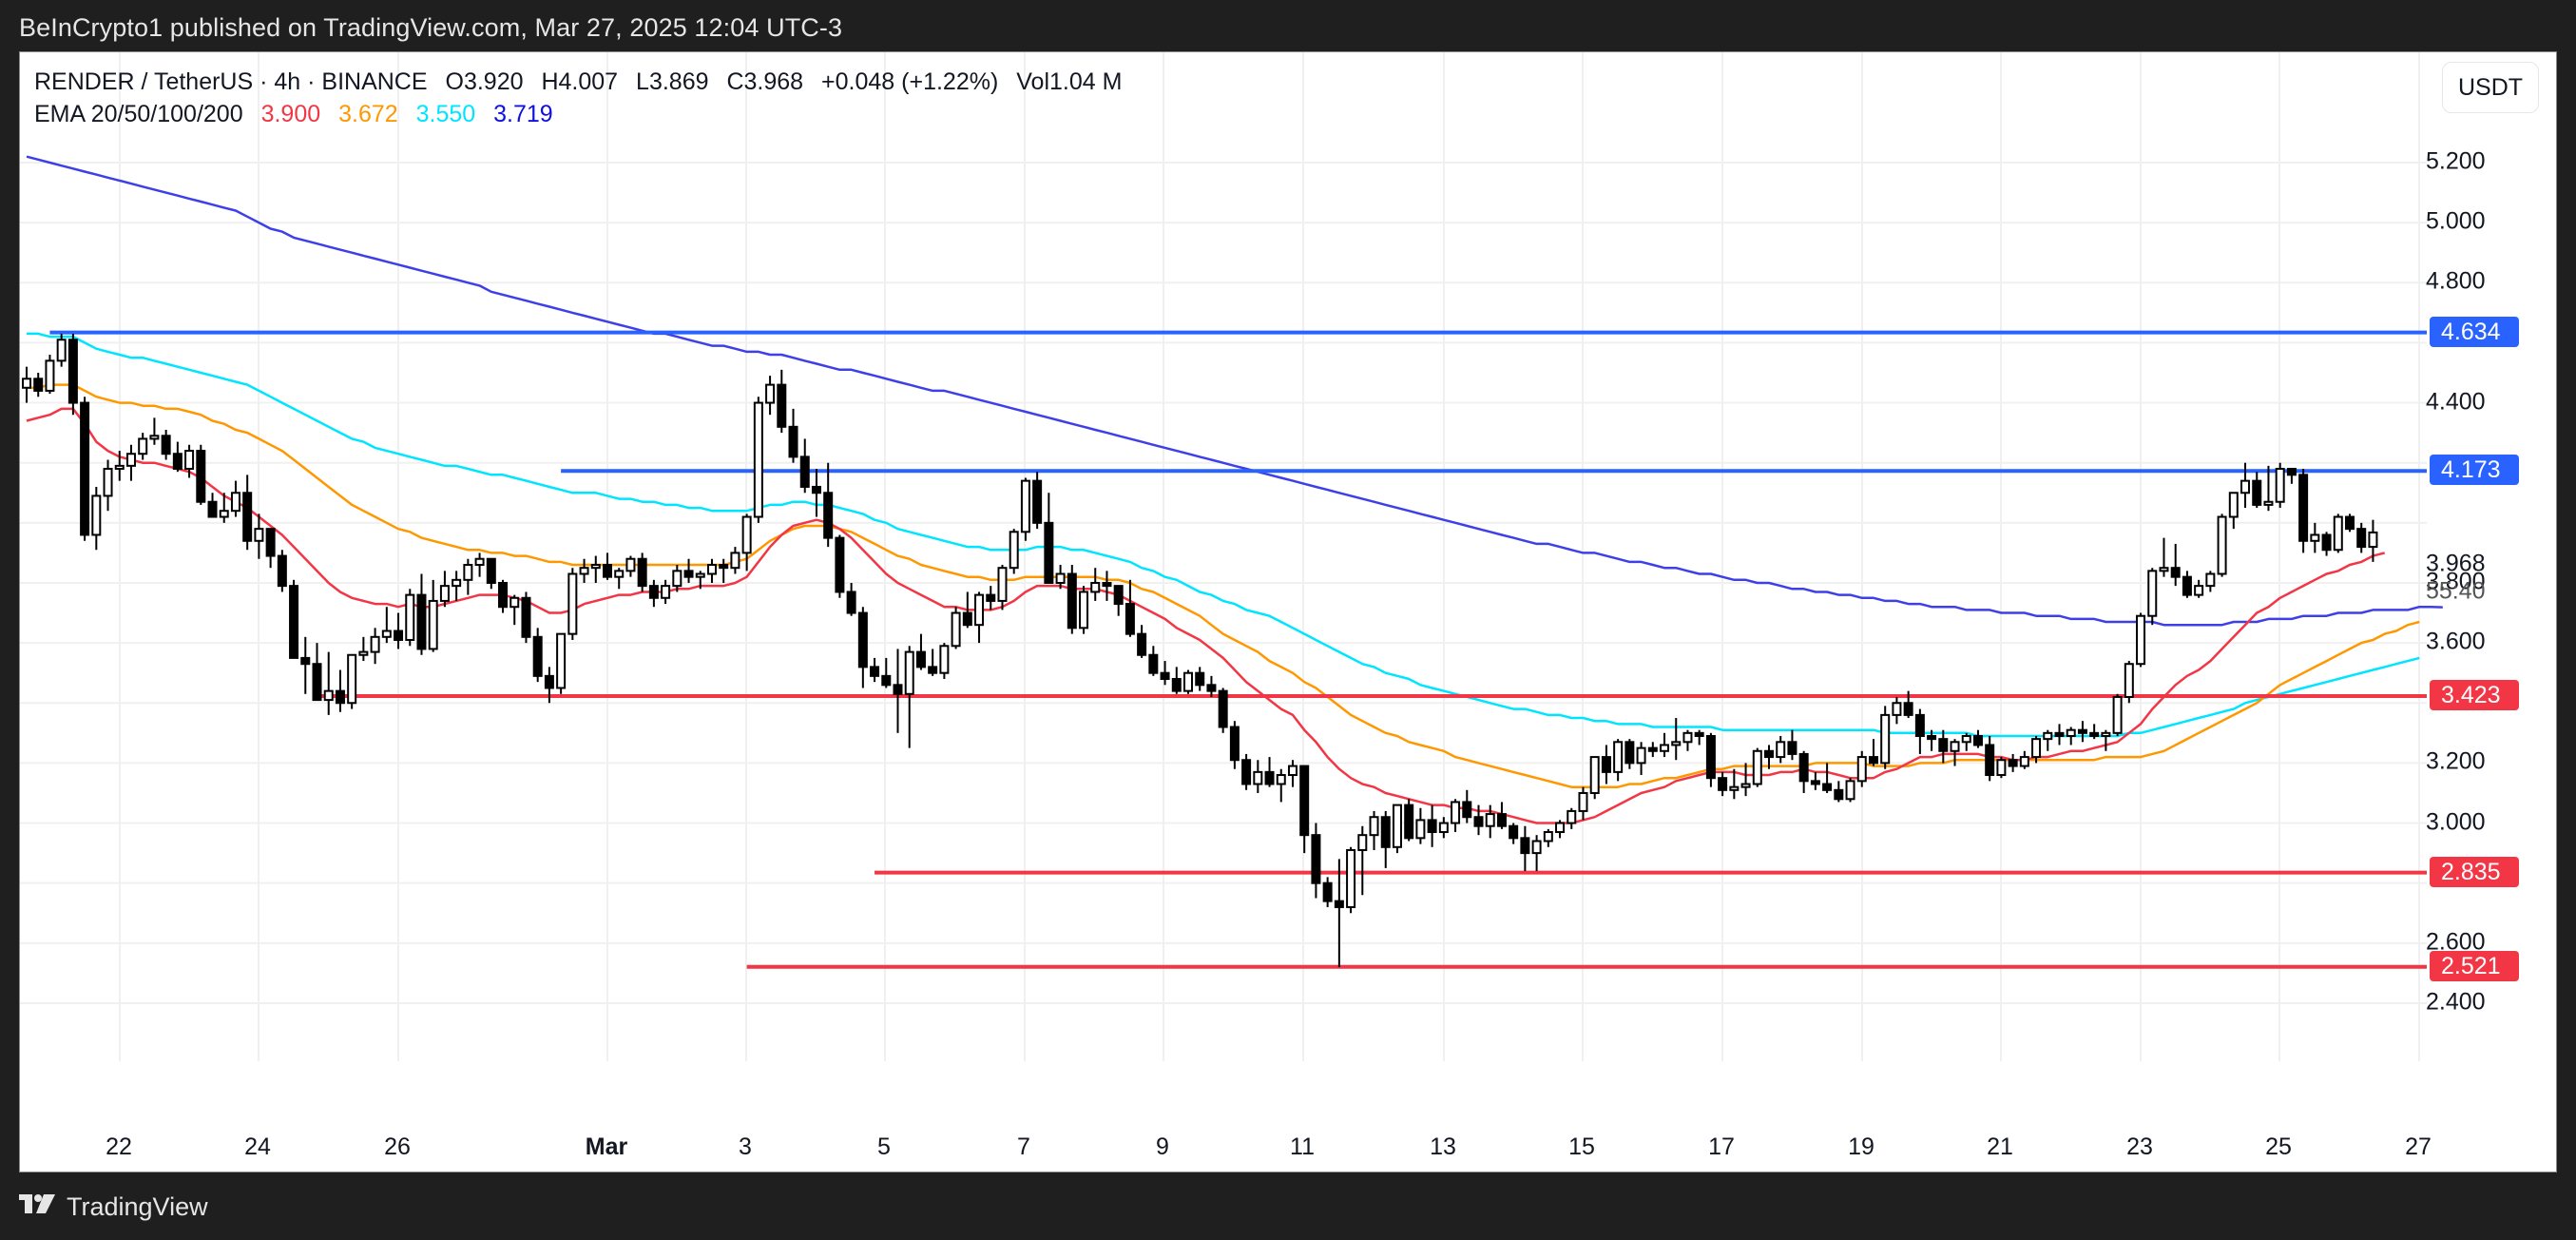 The width and height of the screenshot is (2576, 1240). What do you see at coordinates (2456, 221) in the screenshot?
I see `price-tick: 5.000` at bounding box center [2456, 221].